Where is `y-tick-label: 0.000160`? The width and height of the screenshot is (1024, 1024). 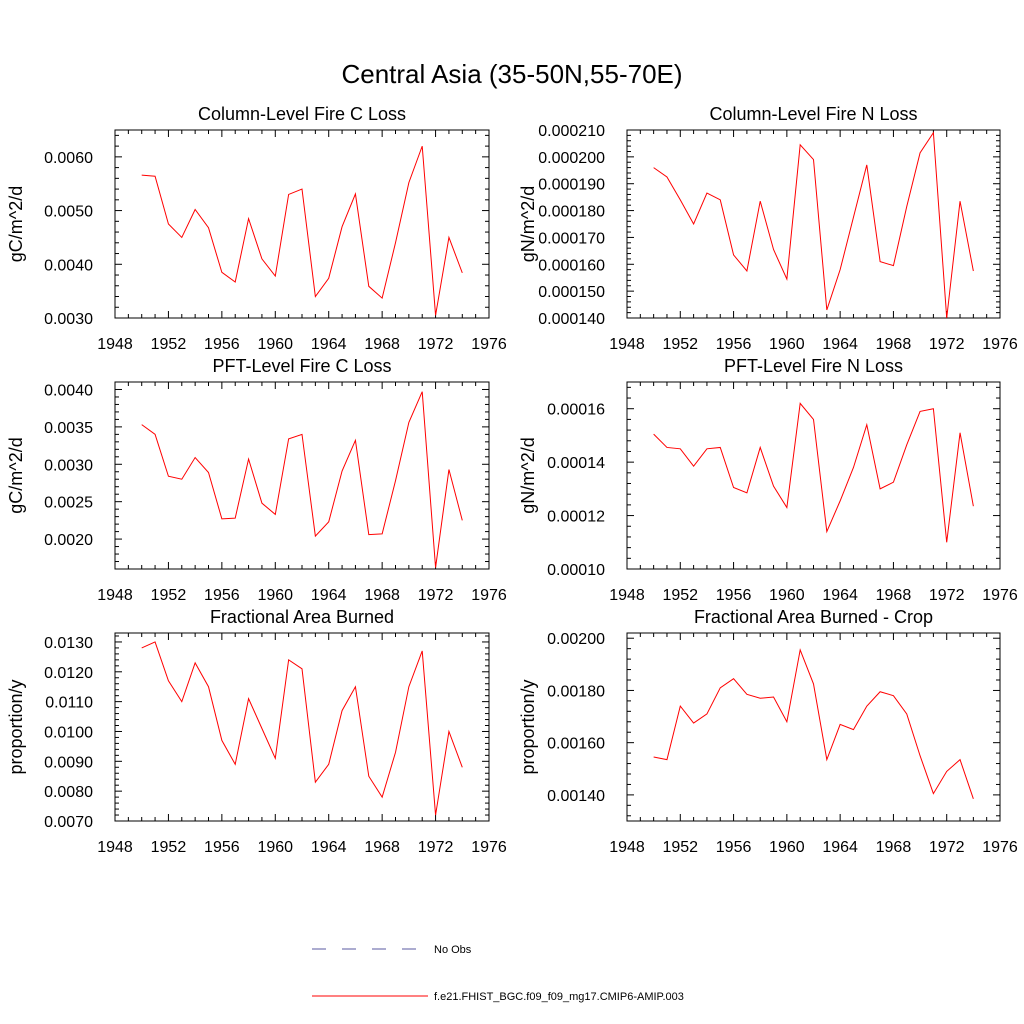
y-tick-label: 0.000160 is located at coordinates (571, 265).